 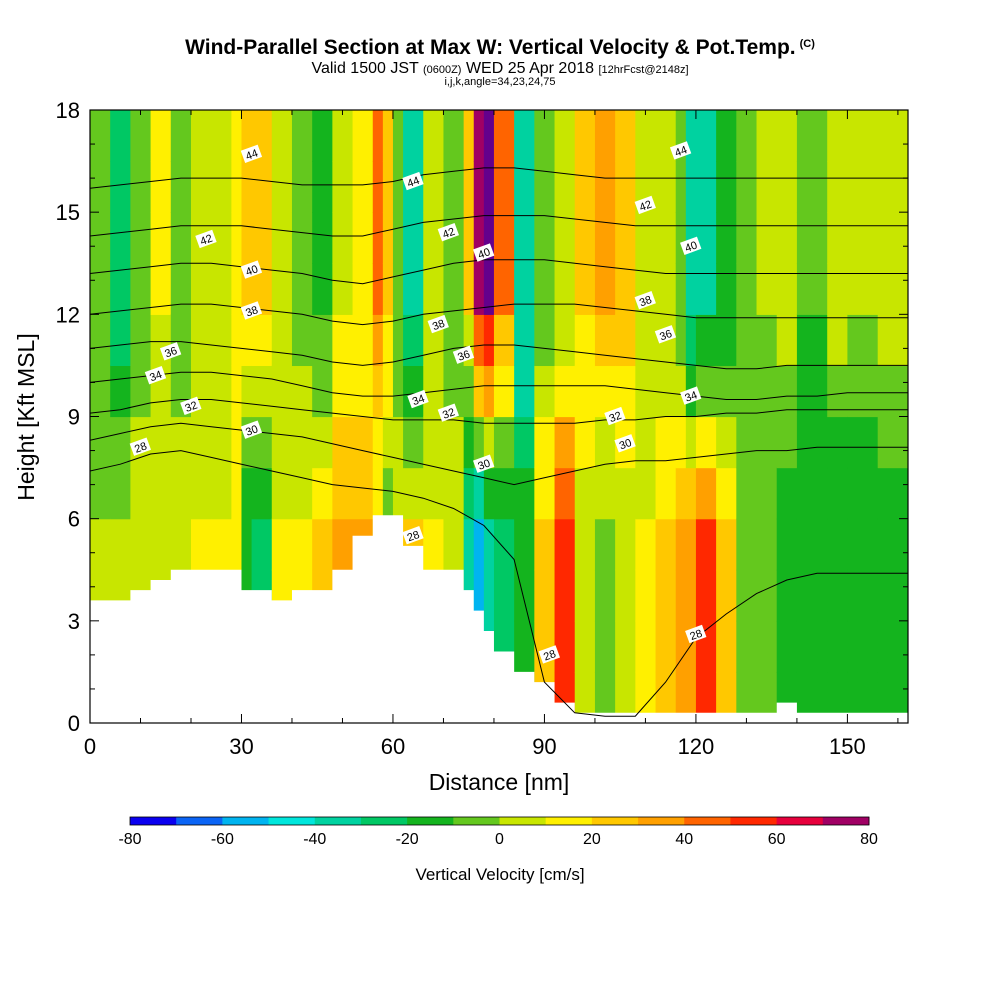 What do you see at coordinates (500, 82) in the screenshot?
I see `grid-info: i,j,k,angle=34,23,24,75` at bounding box center [500, 82].